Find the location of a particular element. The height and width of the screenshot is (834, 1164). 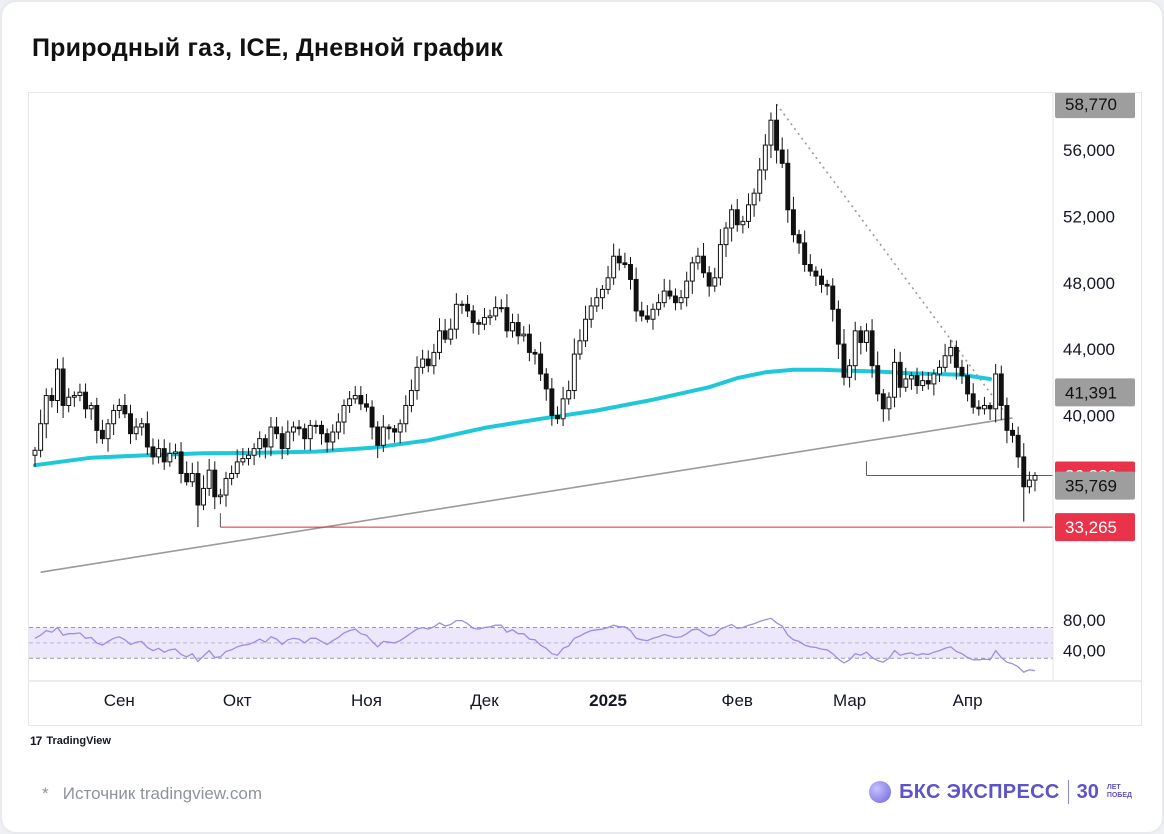

resistance-trendline is located at coordinates (891, 259).